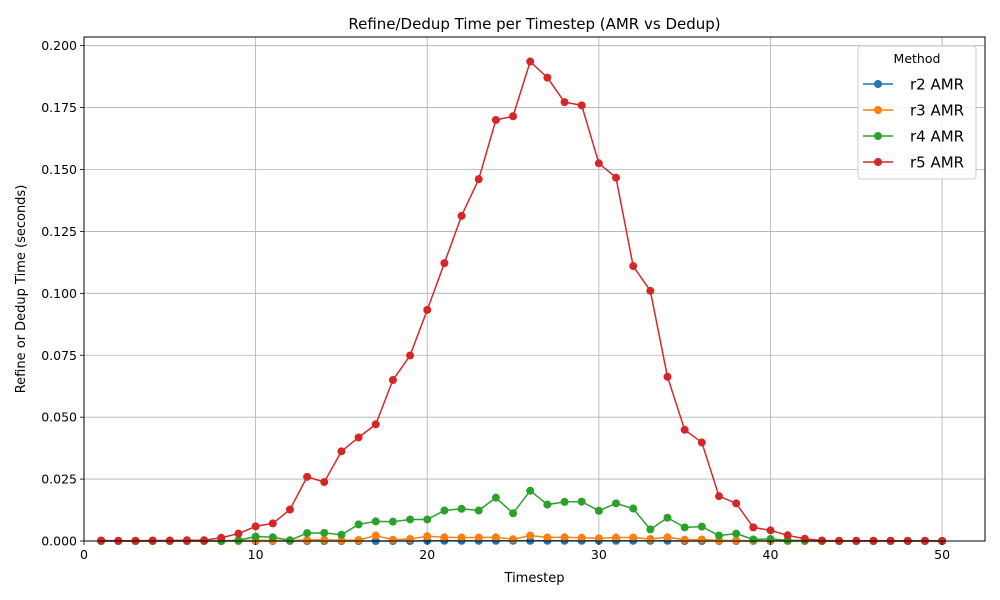  I want to click on legend: Method r2 AMR r3 AMR r4 AMR r5 AMR, so click(917, 112).